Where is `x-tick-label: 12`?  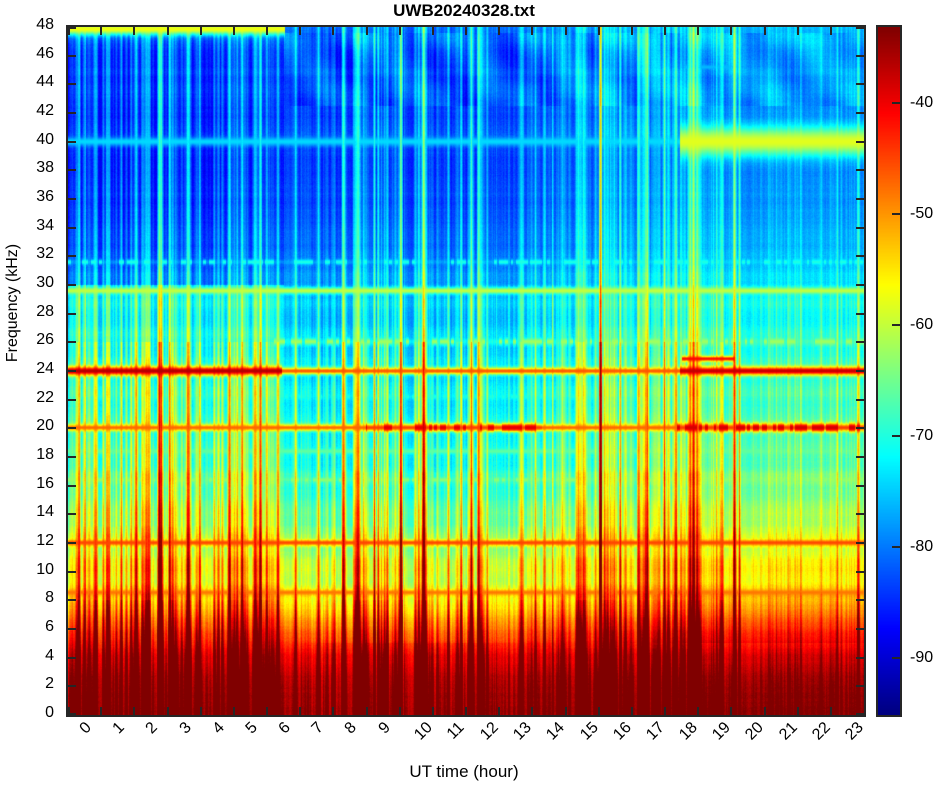 x-tick-label: 12 is located at coordinates (489, 731).